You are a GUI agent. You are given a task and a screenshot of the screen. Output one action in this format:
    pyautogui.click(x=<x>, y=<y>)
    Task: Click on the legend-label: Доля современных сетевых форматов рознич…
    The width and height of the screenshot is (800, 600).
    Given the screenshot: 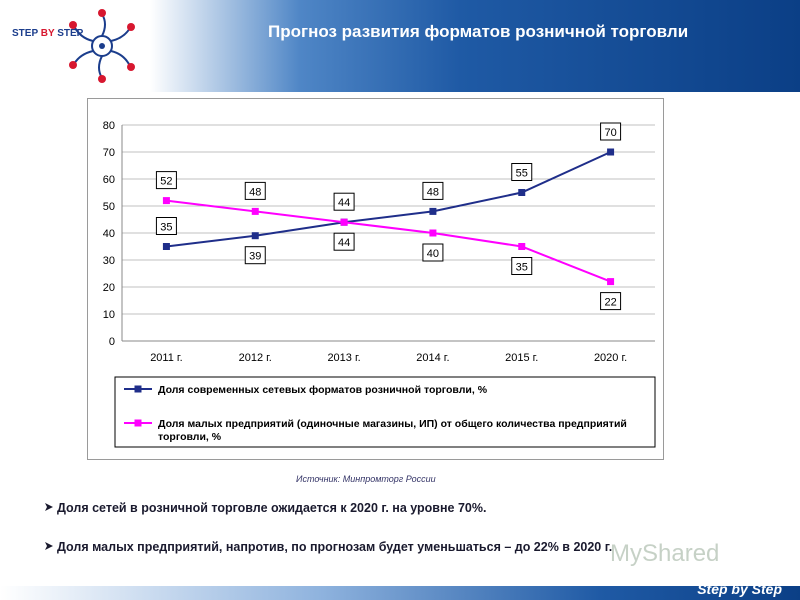 What is the action you would take?
    pyautogui.click(x=323, y=390)
    